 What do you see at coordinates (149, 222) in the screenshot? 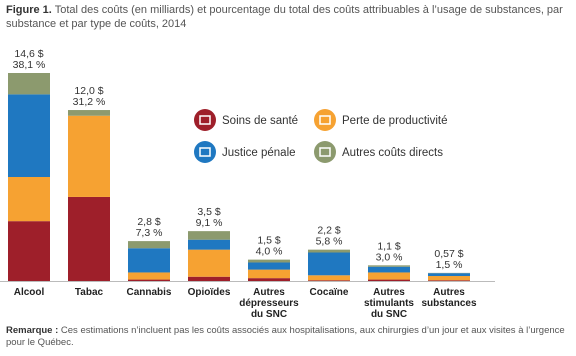
I see `total-label: 2,8 $` at bounding box center [149, 222].